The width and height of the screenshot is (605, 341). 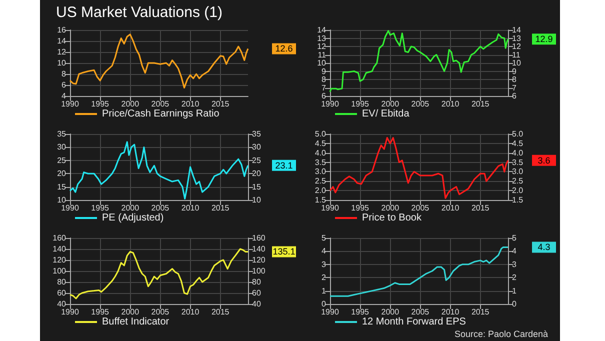 What do you see at coordinates (514, 277) in the screenshot?
I see `y2-tick-label: 2` at bounding box center [514, 277].